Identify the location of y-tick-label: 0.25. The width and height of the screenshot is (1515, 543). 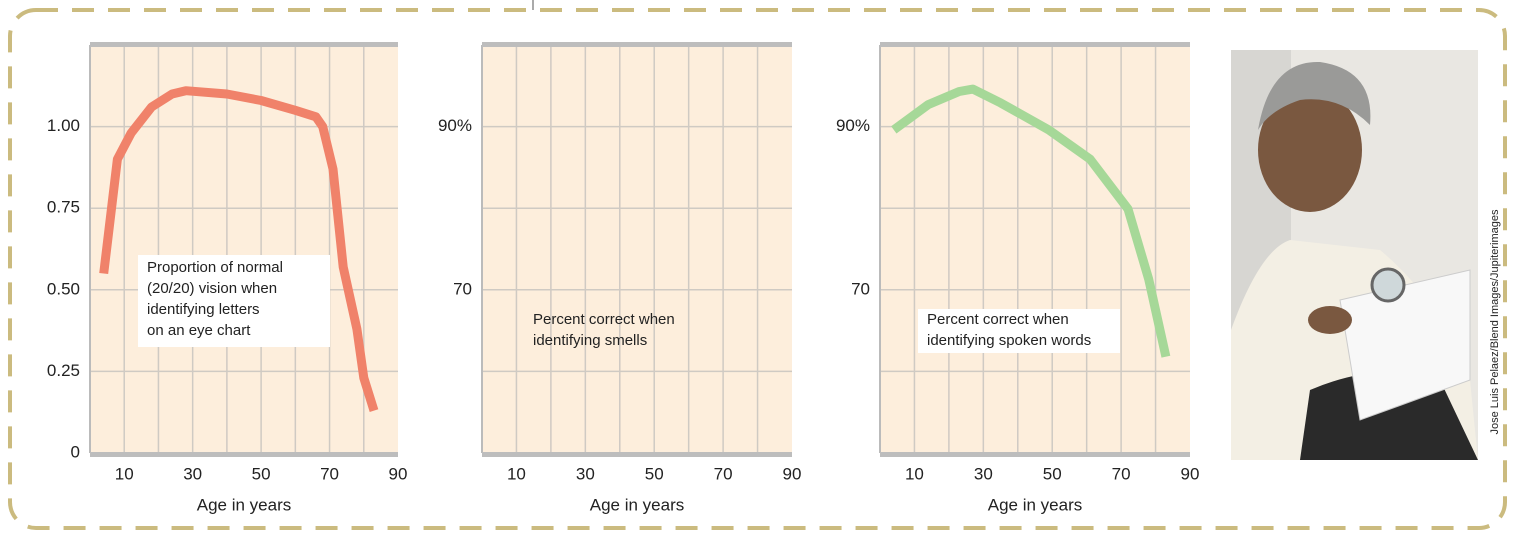
(63, 370).